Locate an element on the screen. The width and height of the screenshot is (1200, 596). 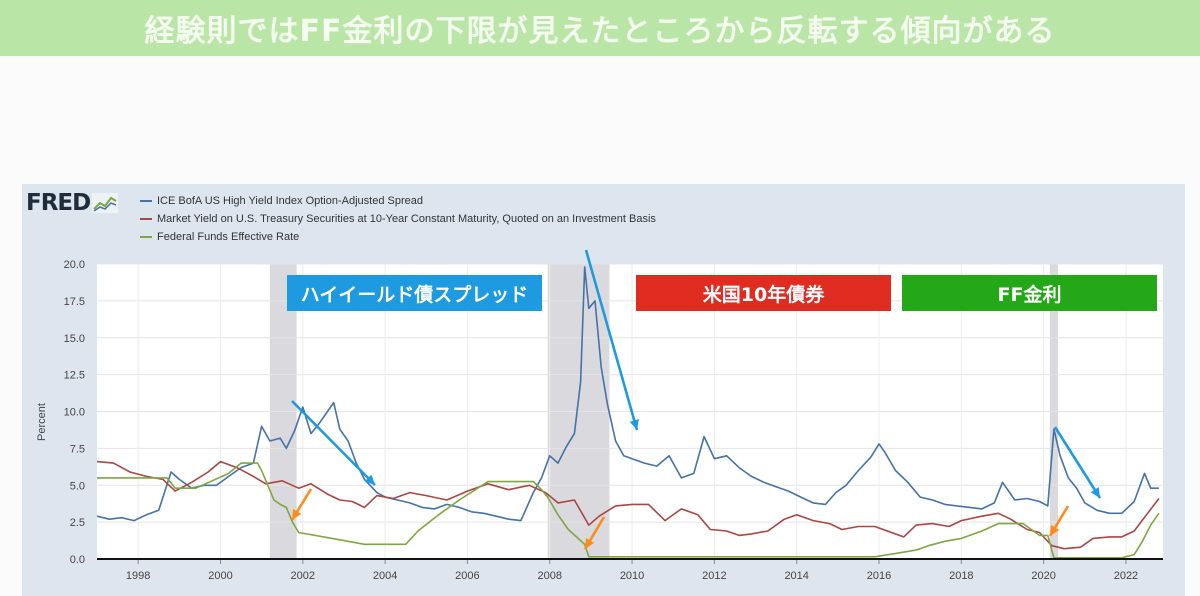
x-tick-label: 2016 is located at coordinates (879, 576).